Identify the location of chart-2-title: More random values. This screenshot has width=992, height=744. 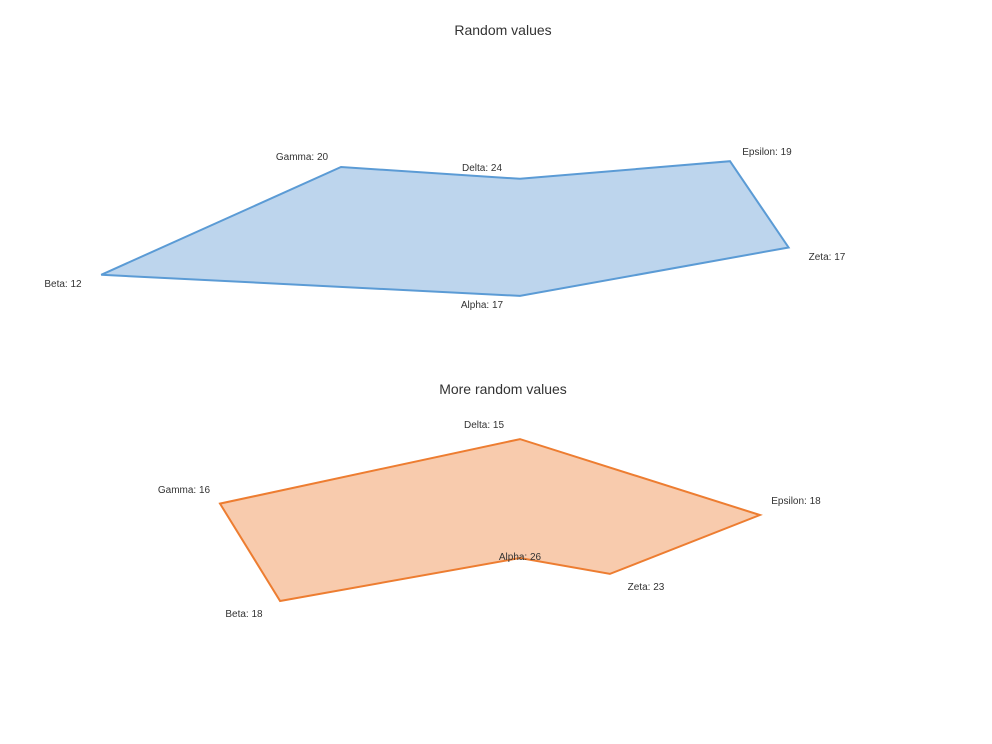
(503, 389).